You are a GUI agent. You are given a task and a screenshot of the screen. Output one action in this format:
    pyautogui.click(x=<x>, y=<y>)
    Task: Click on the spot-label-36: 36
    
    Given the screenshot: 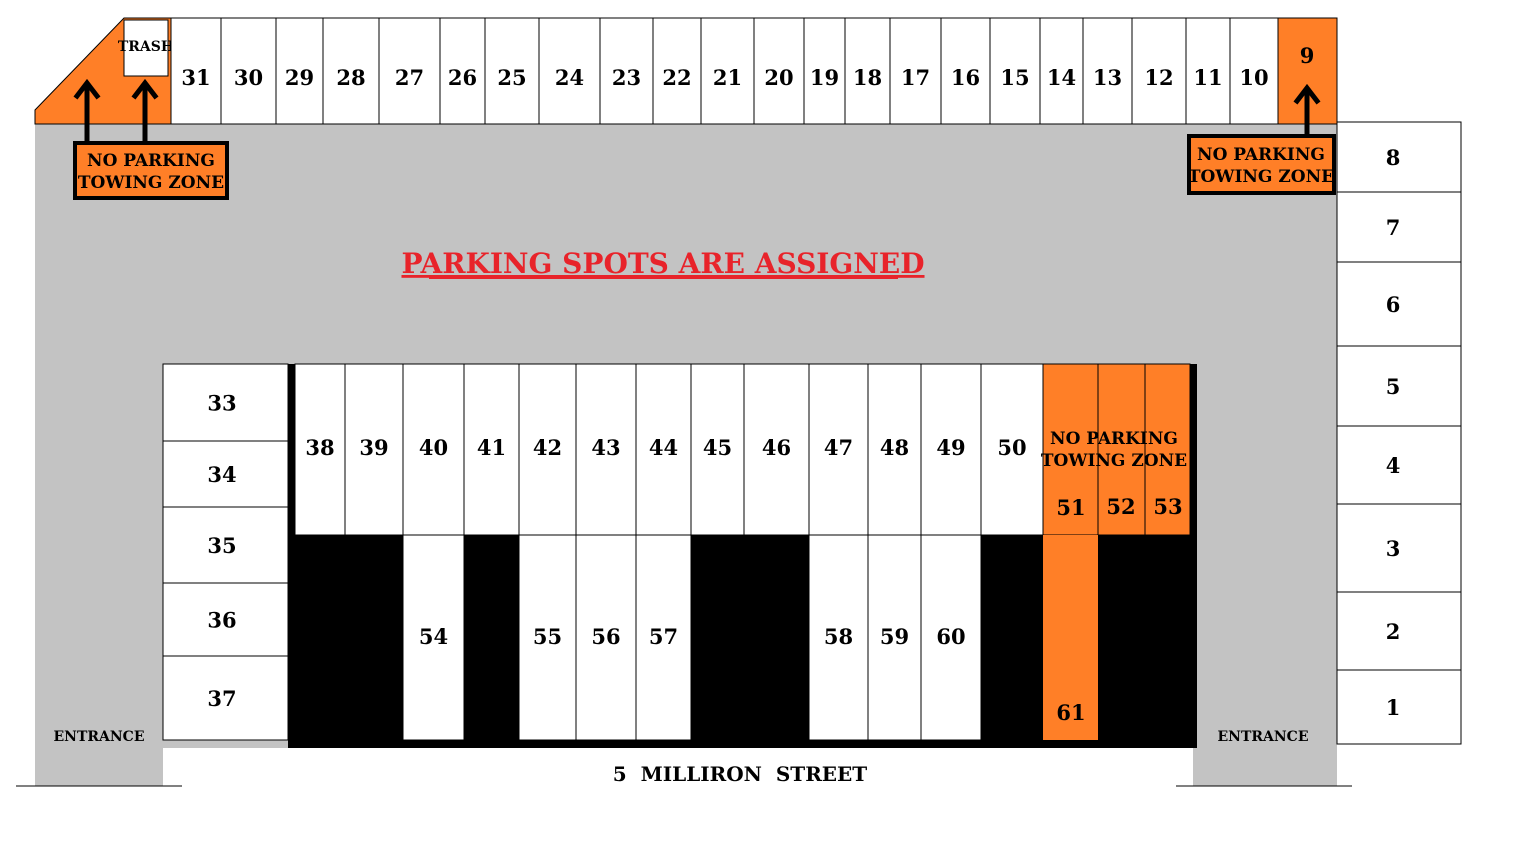 What is the action you would take?
    pyautogui.click(x=221, y=620)
    